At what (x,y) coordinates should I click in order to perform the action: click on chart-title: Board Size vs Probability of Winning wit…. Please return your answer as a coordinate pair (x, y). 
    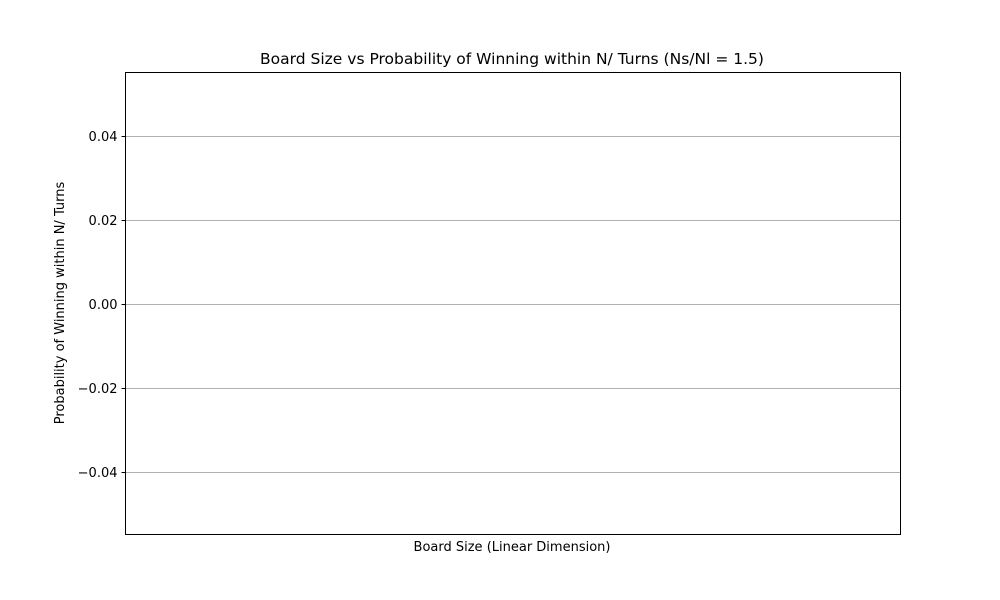
    Looking at the image, I should click on (512, 59).